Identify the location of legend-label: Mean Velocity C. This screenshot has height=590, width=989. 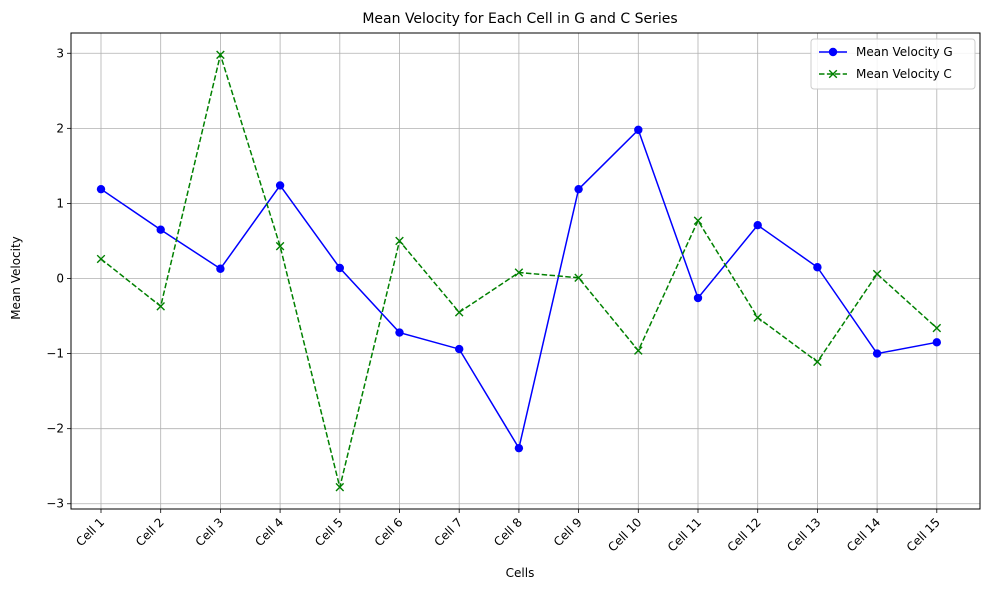
(904, 74).